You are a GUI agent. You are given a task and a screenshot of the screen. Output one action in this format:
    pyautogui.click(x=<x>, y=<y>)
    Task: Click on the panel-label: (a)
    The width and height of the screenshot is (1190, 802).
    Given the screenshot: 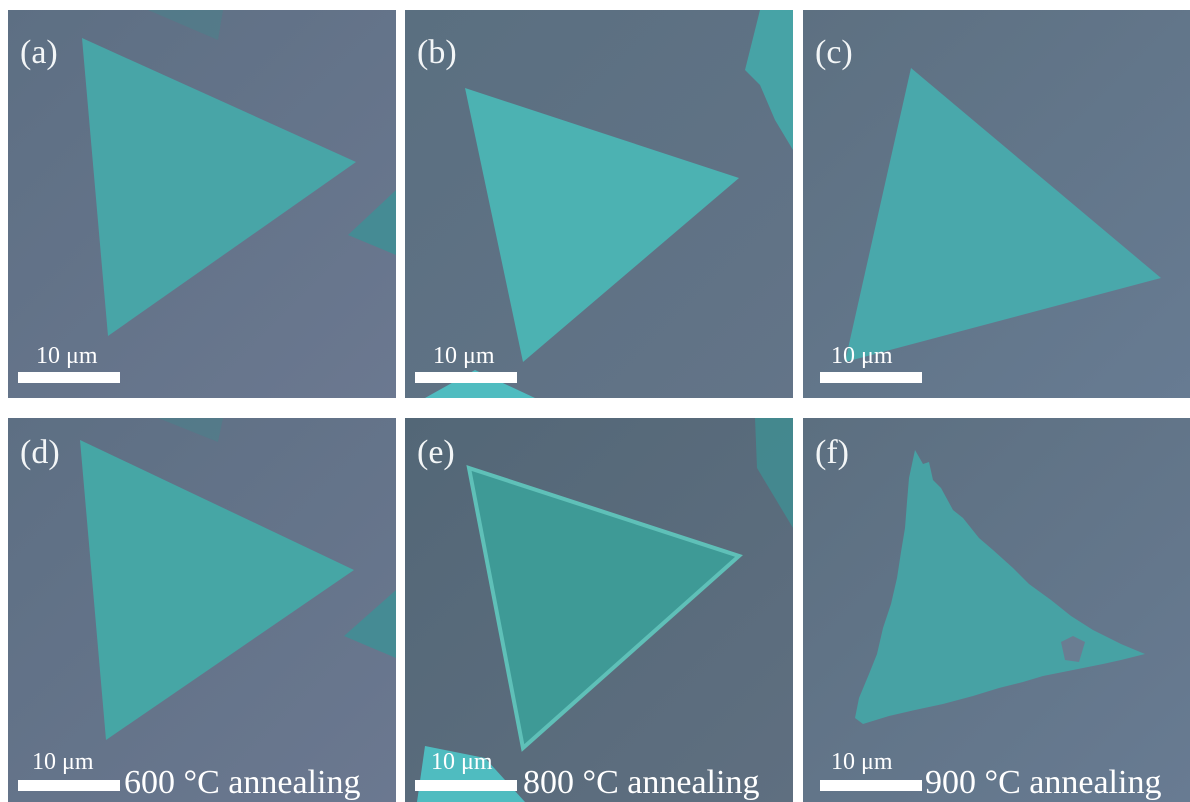 What is the action you would take?
    pyautogui.click(x=39, y=52)
    